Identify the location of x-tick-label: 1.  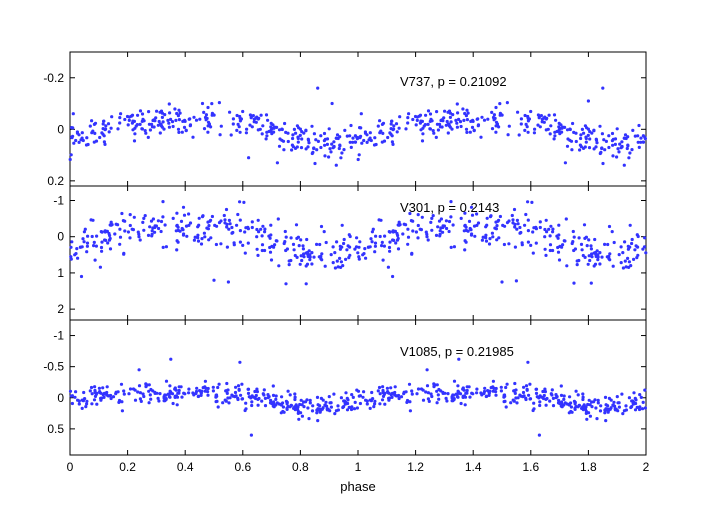
(358, 467).